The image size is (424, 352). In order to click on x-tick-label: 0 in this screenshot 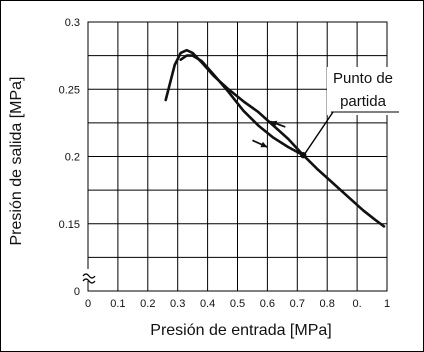, I will do `click(88, 304)`.